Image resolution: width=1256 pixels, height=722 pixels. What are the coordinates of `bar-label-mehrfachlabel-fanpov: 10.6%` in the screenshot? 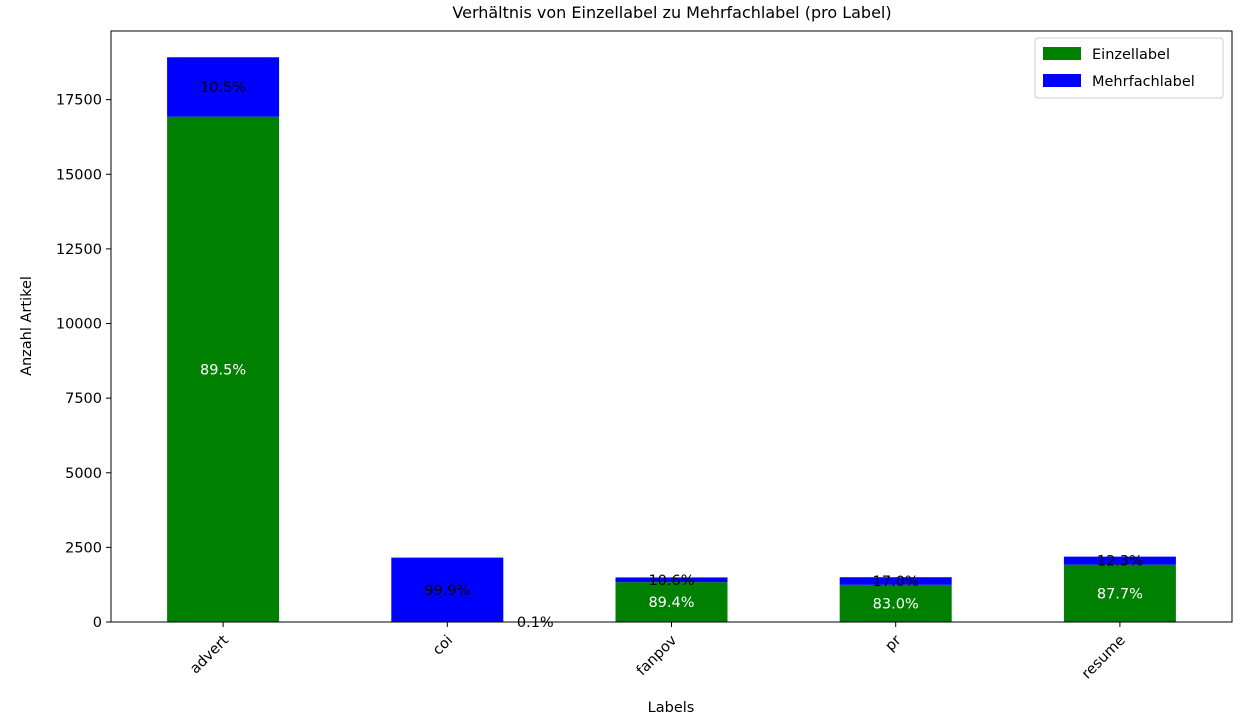 It's located at (671, 581).